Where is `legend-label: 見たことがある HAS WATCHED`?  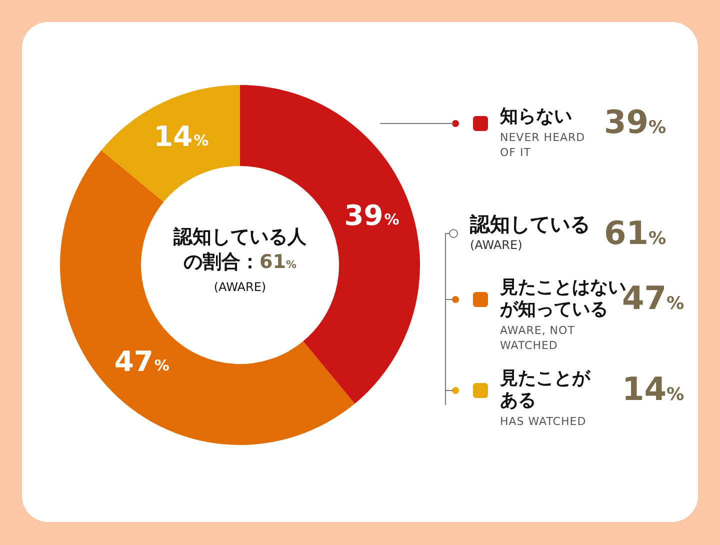
legend-label: 見たことがある HAS WATCHED is located at coordinates (546, 398).